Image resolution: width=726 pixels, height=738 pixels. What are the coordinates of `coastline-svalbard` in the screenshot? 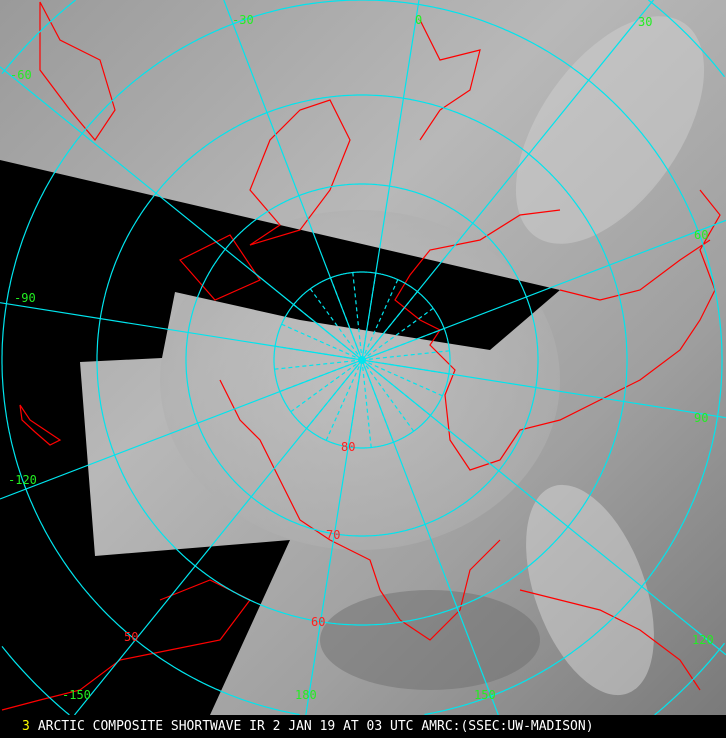 It's located at (220, 267).